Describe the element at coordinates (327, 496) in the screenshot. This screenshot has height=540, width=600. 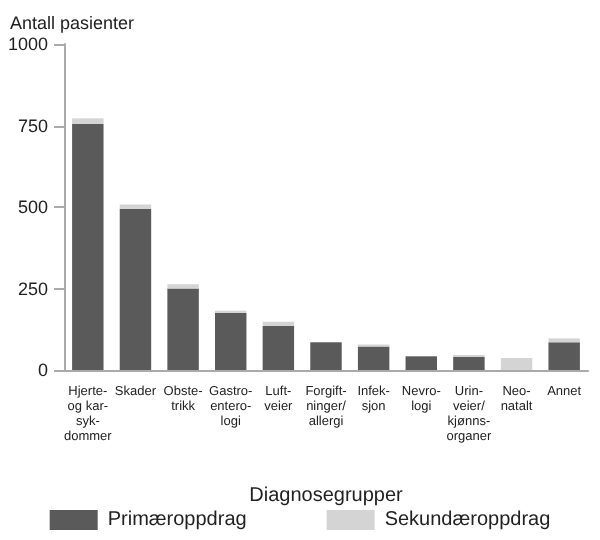
I see `x-axis-title: Diagnosegrupper` at that location.